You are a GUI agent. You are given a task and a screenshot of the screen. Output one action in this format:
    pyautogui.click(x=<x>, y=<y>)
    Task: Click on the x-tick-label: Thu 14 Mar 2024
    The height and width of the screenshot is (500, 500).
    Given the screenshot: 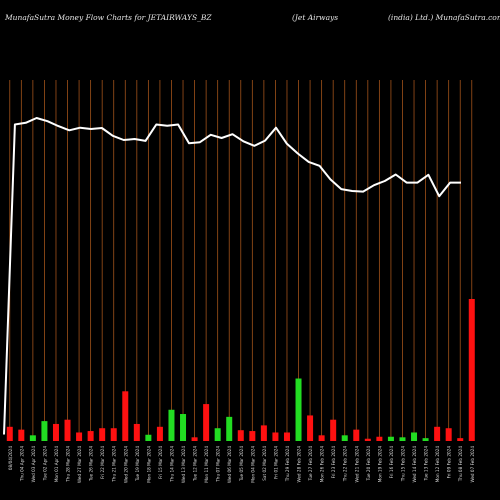 What is the action you would take?
    pyautogui.click(x=171, y=464)
    